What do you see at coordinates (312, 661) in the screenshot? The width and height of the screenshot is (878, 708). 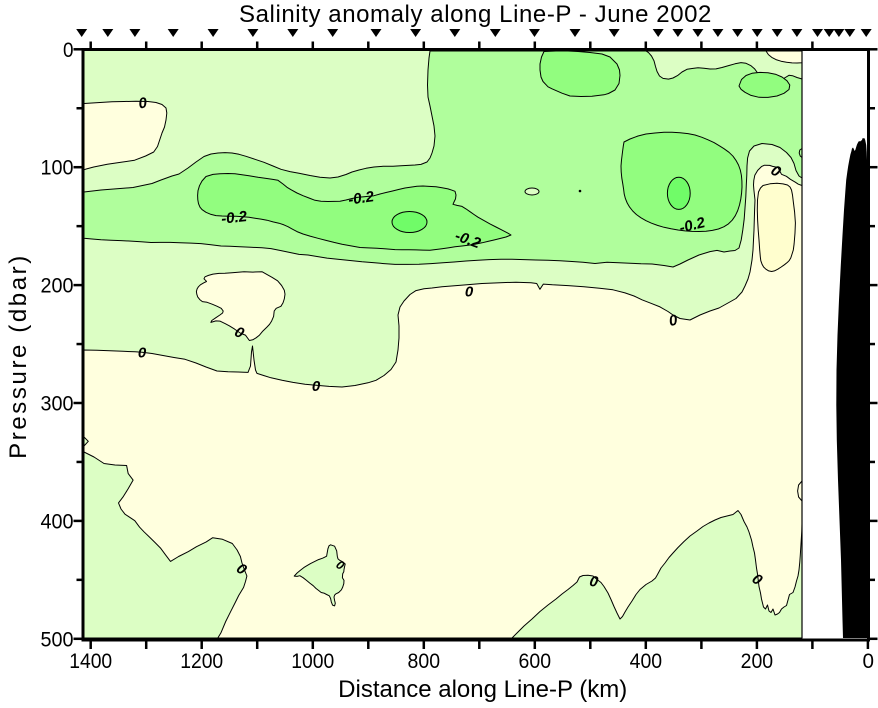 I see `svg-text: 1000` at bounding box center [312, 661].